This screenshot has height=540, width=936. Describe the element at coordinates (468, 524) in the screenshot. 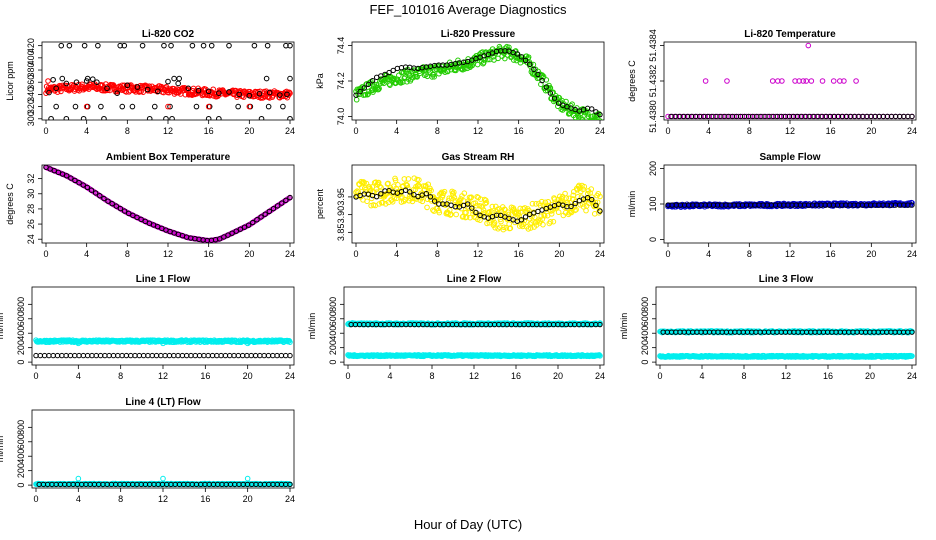

I see `x-axis-title: Hour of Day (UTC)` at that location.